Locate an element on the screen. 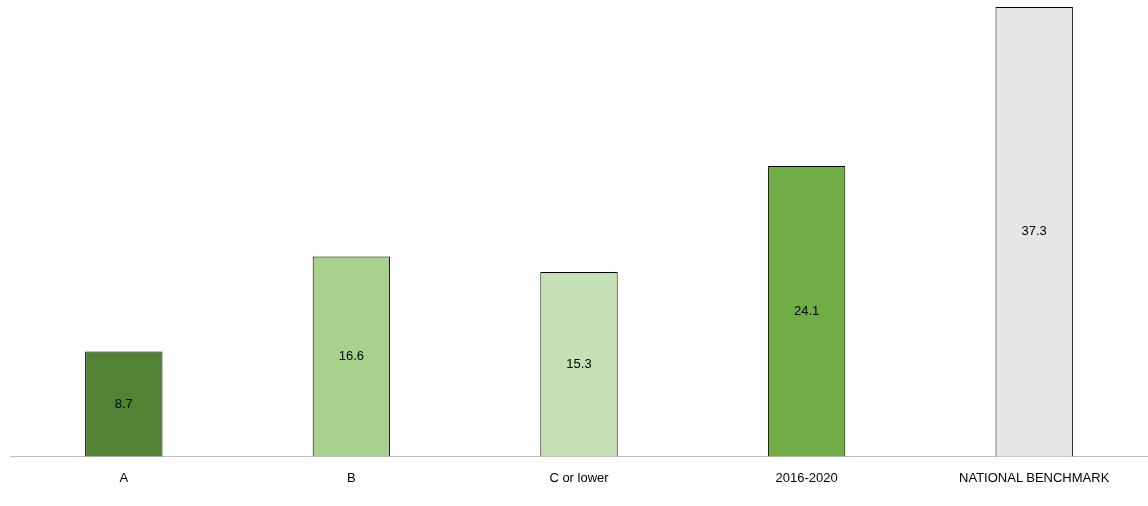 This screenshot has height=506, width=1148. data-label: 37.3 is located at coordinates (1034, 231).